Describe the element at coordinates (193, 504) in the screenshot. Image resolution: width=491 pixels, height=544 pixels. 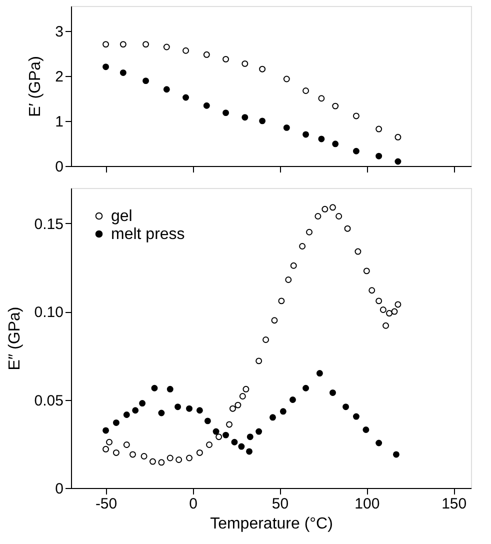
I see `x-tick-label: 0` at that location.